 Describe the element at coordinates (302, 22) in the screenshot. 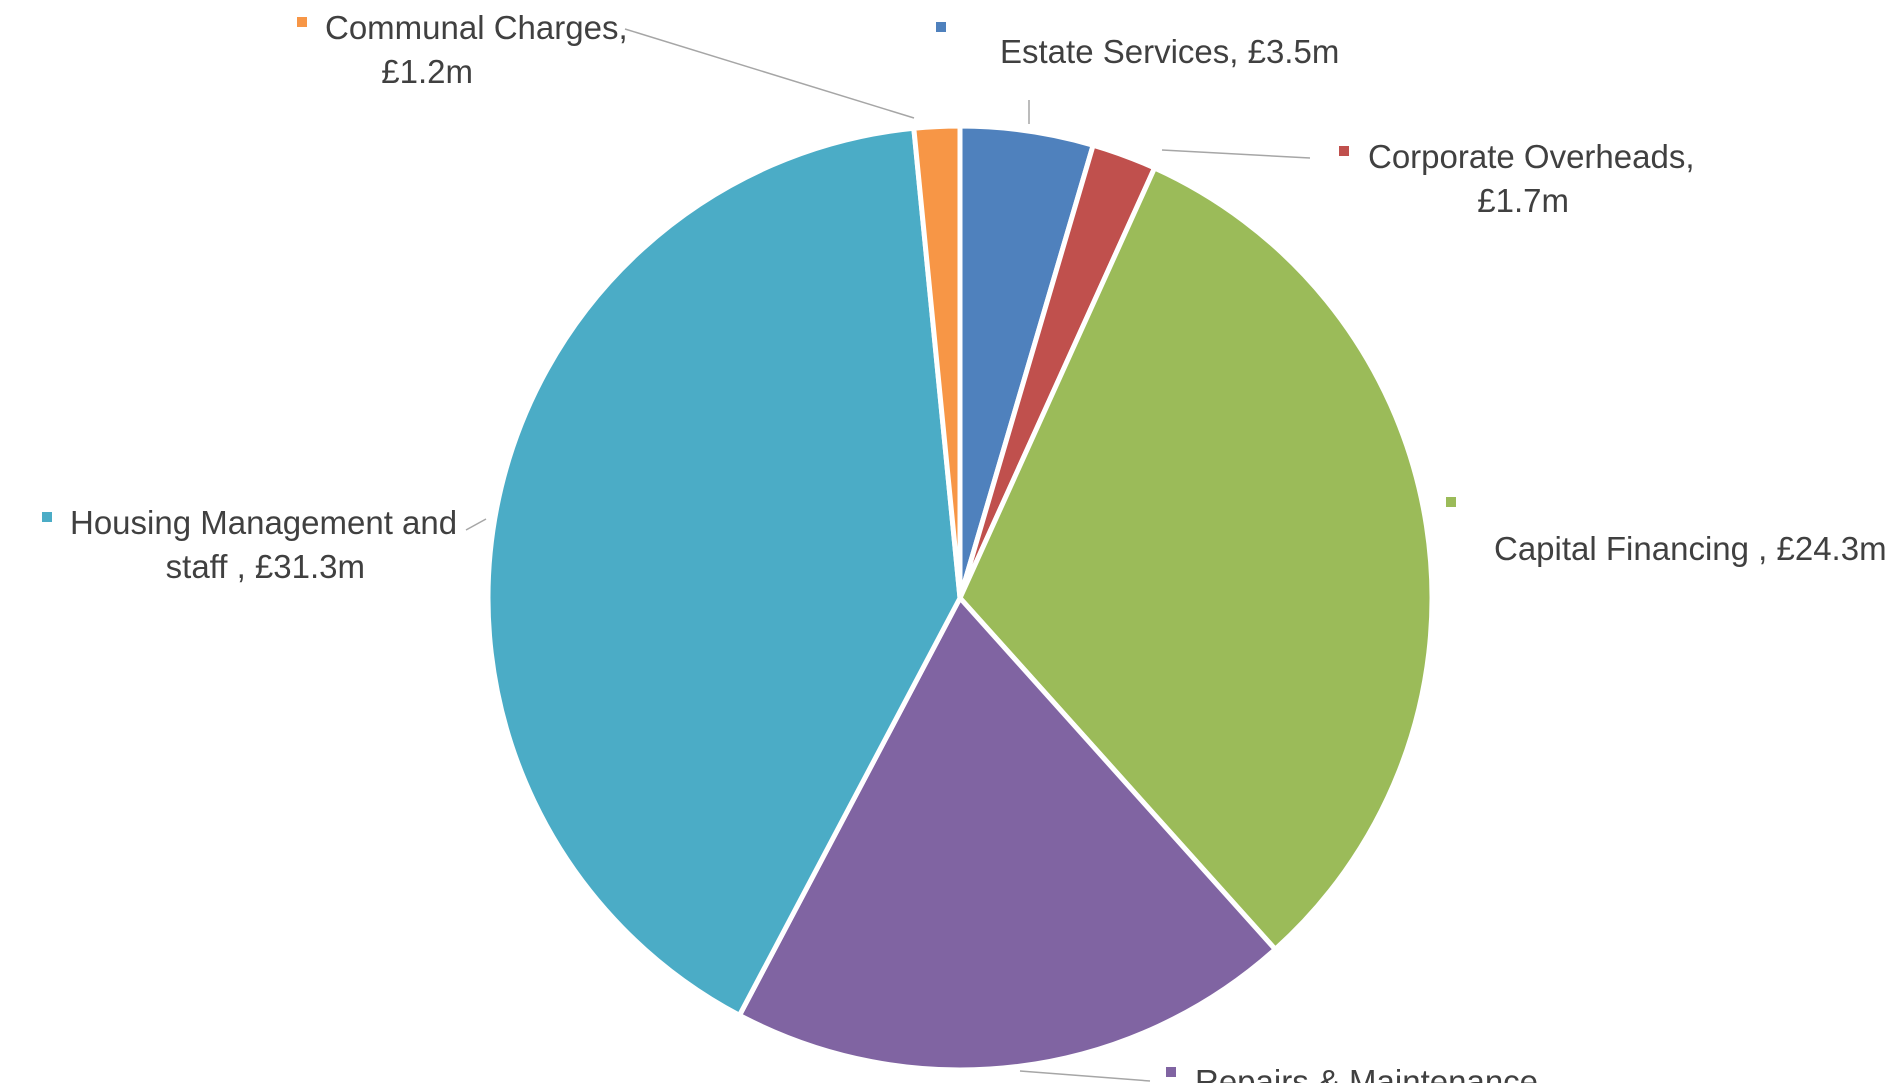

I see `legend-key-communal-charges` at that location.